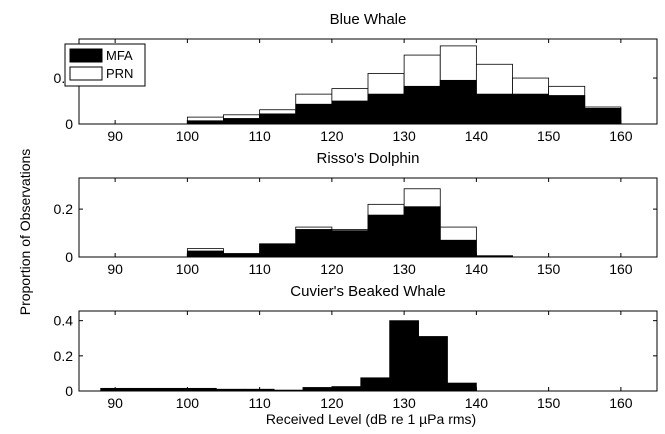 The height and width of the screenshot is (434, 665). Describe the element at coordinates (105, 65) in the screenshot. I see `legend: MFA PRN` at that location.